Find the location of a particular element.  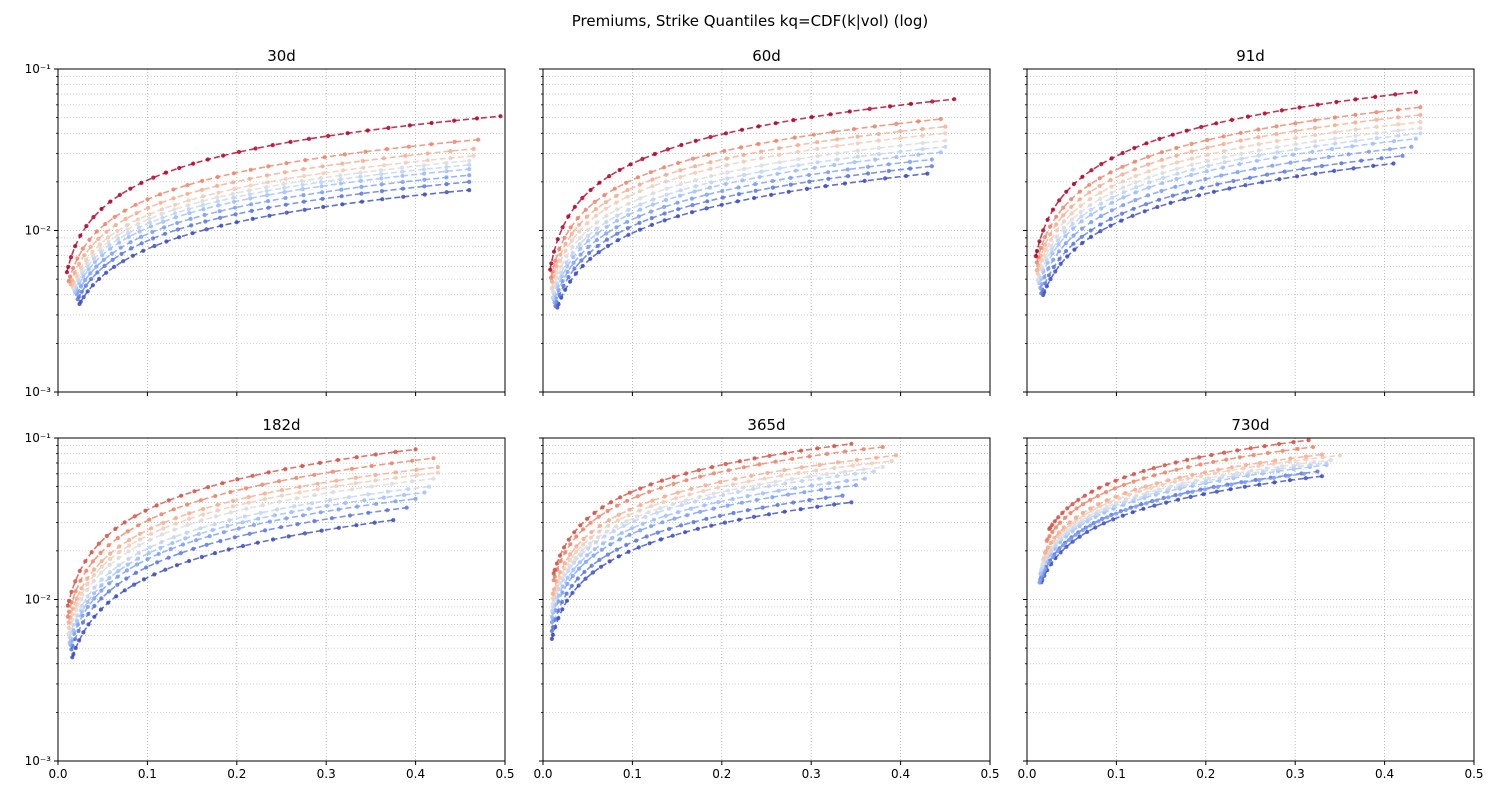

x-tick-label: 0.2 is located at coordinates (1205, 774).